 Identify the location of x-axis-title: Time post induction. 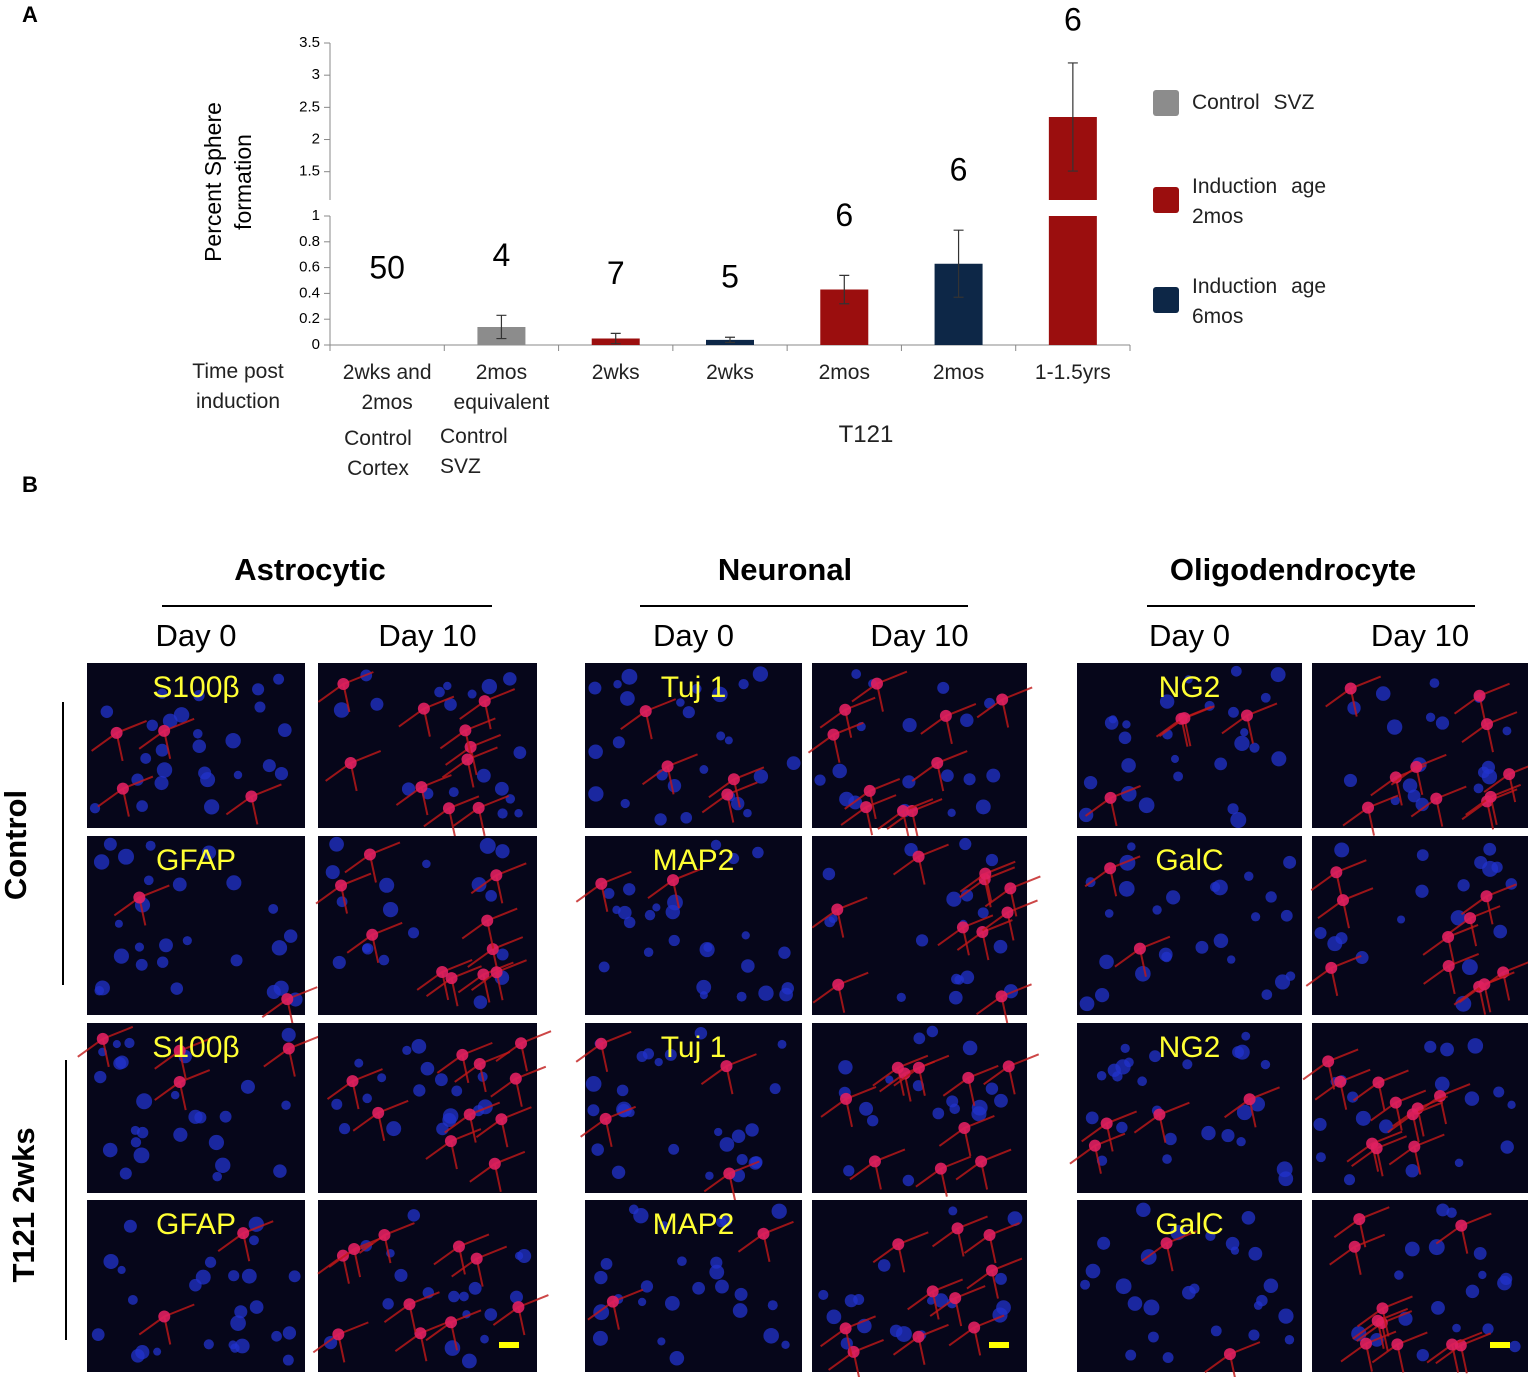
(238, 386).